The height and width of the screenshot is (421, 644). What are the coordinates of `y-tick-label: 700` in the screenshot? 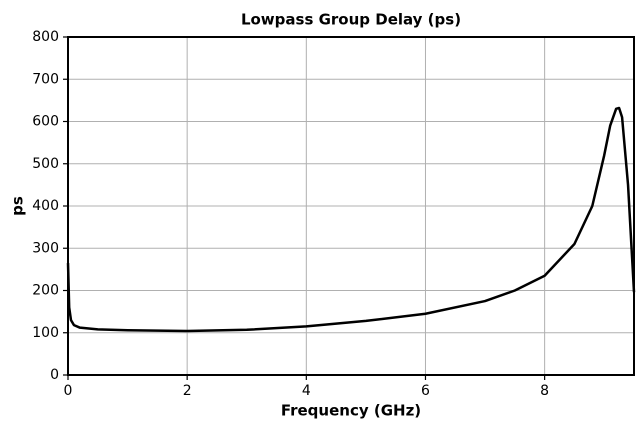 It's located at (45, 79).